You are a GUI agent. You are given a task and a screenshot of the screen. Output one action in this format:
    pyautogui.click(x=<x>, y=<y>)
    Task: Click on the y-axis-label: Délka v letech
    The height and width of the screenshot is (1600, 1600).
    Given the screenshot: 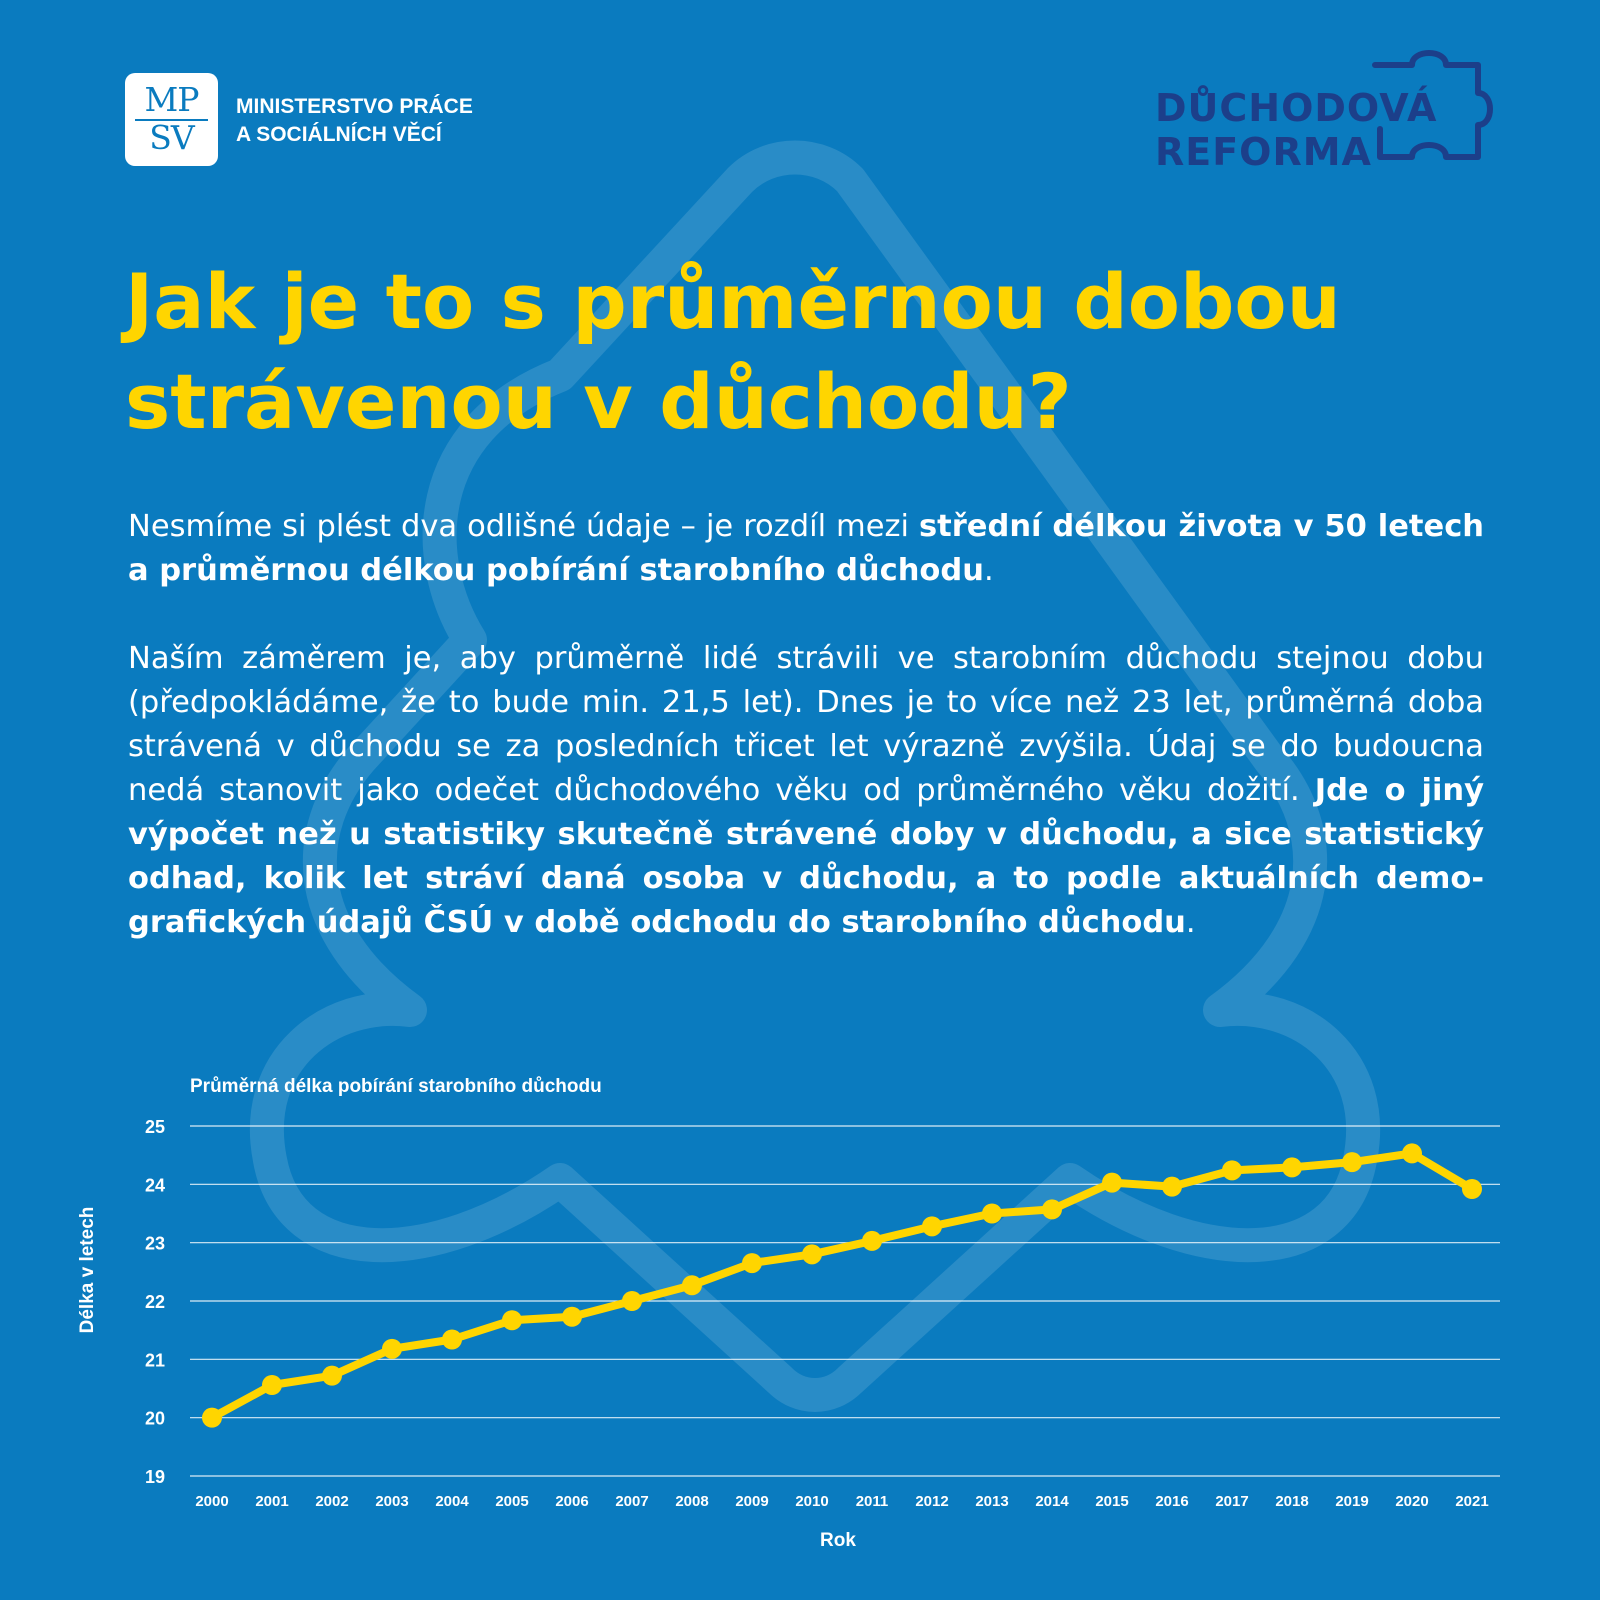 What is the action you would take?
    pyautogui.click(x=87, y=1270)
    